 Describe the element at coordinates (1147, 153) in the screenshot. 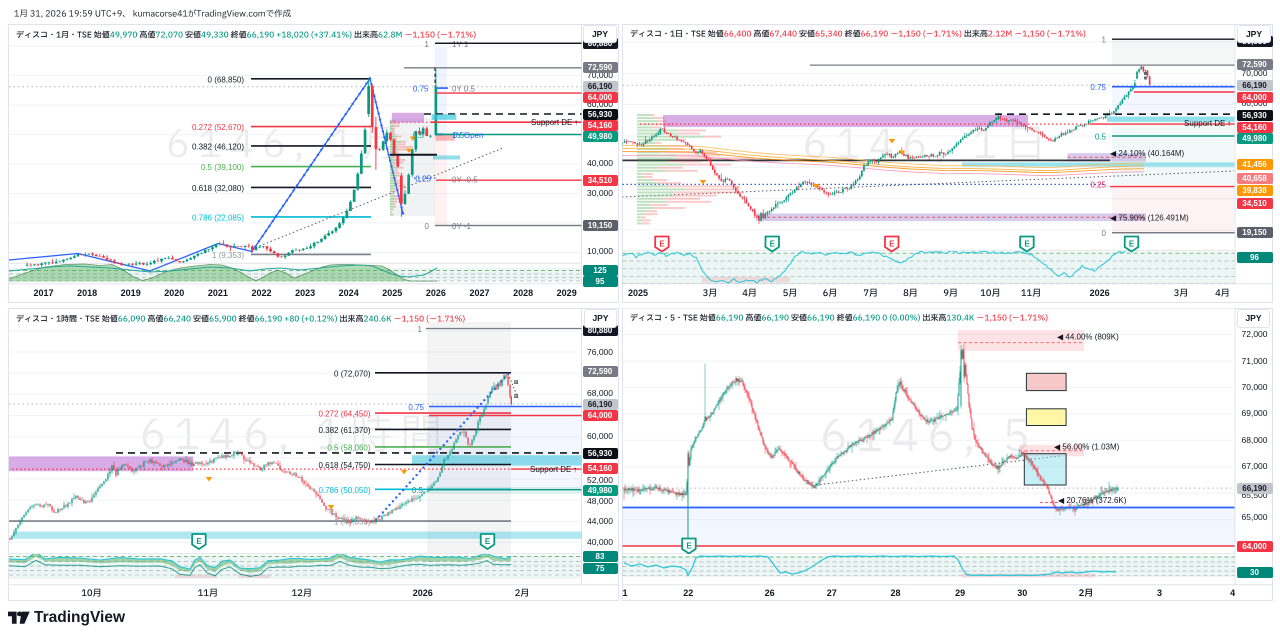

I see `svg-text: ◀ 24.10% (40.164M)` at that location.